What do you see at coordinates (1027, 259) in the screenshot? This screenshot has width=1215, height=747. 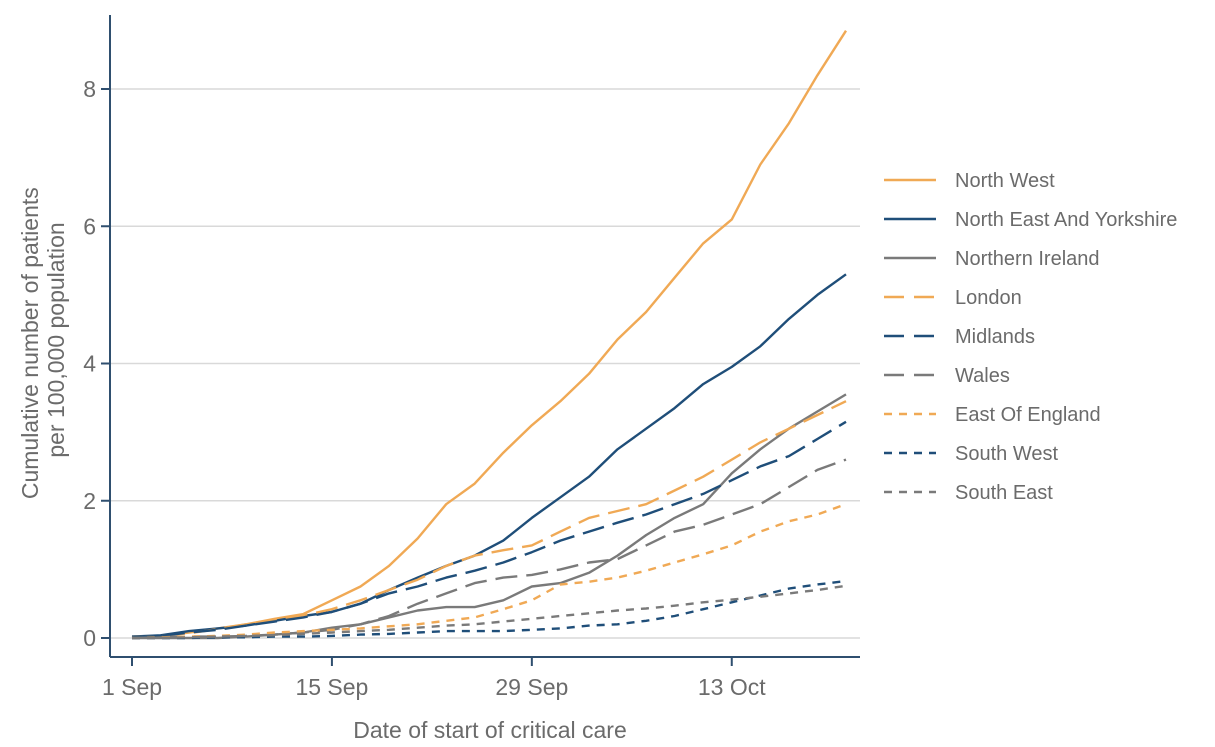 I see `legend-label-2: Northern Ireland` at bounding box center [1027, 259].